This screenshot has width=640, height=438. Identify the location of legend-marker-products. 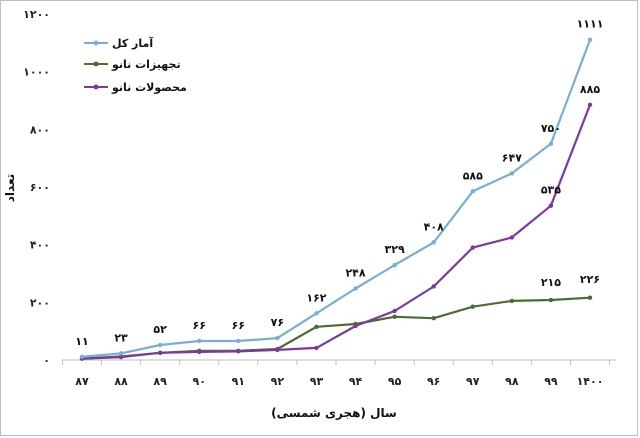
(96, 87).